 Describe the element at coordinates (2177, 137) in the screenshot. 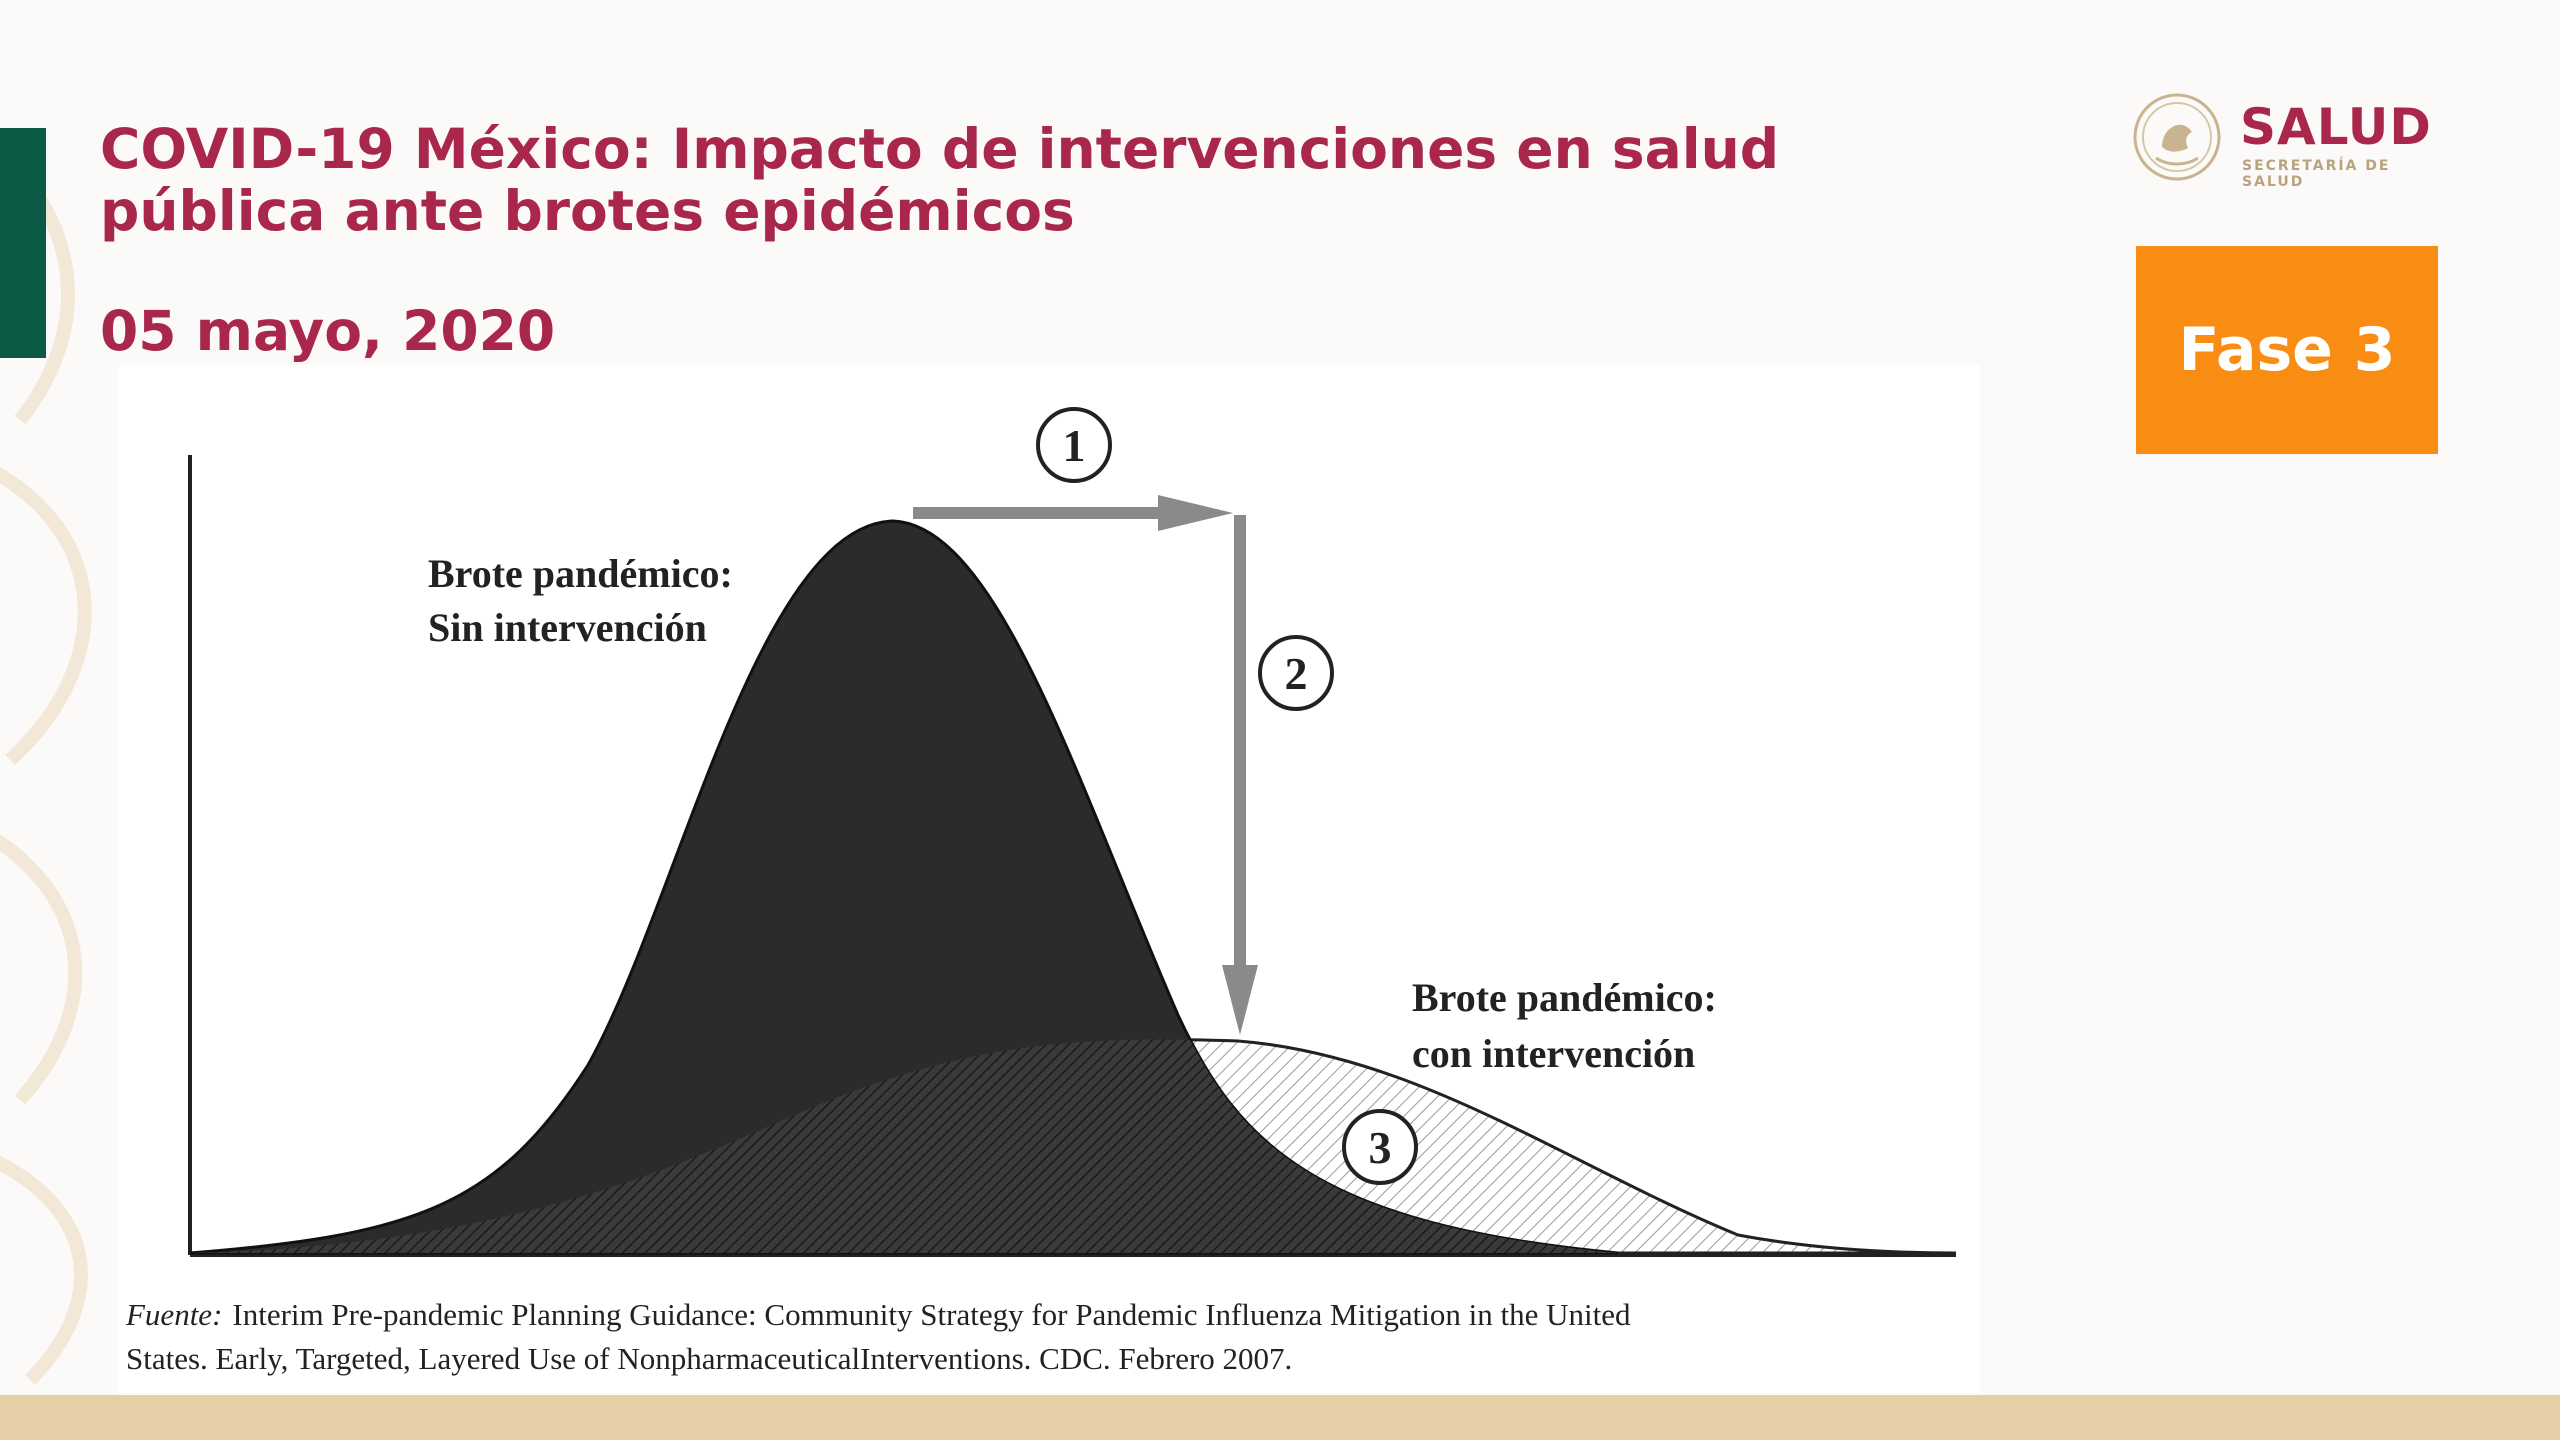

I see `mexico-coat-of-arms-seal-icon` at that location.